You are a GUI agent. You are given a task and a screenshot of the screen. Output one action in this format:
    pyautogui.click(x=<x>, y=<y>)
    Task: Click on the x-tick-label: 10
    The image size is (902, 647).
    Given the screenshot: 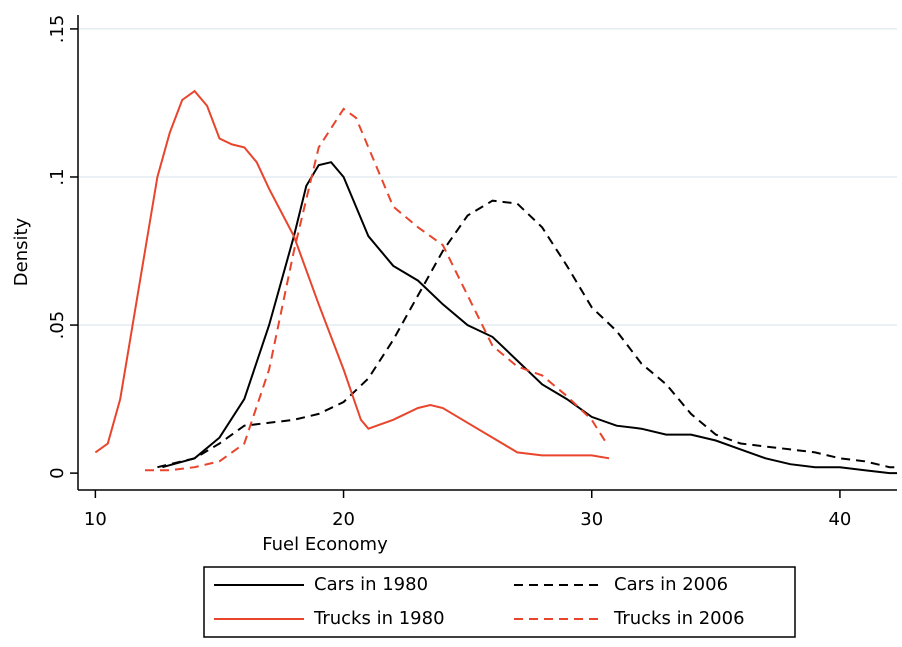 What is the action you would take?
    pyautogui.click(x=95, y=519)
    